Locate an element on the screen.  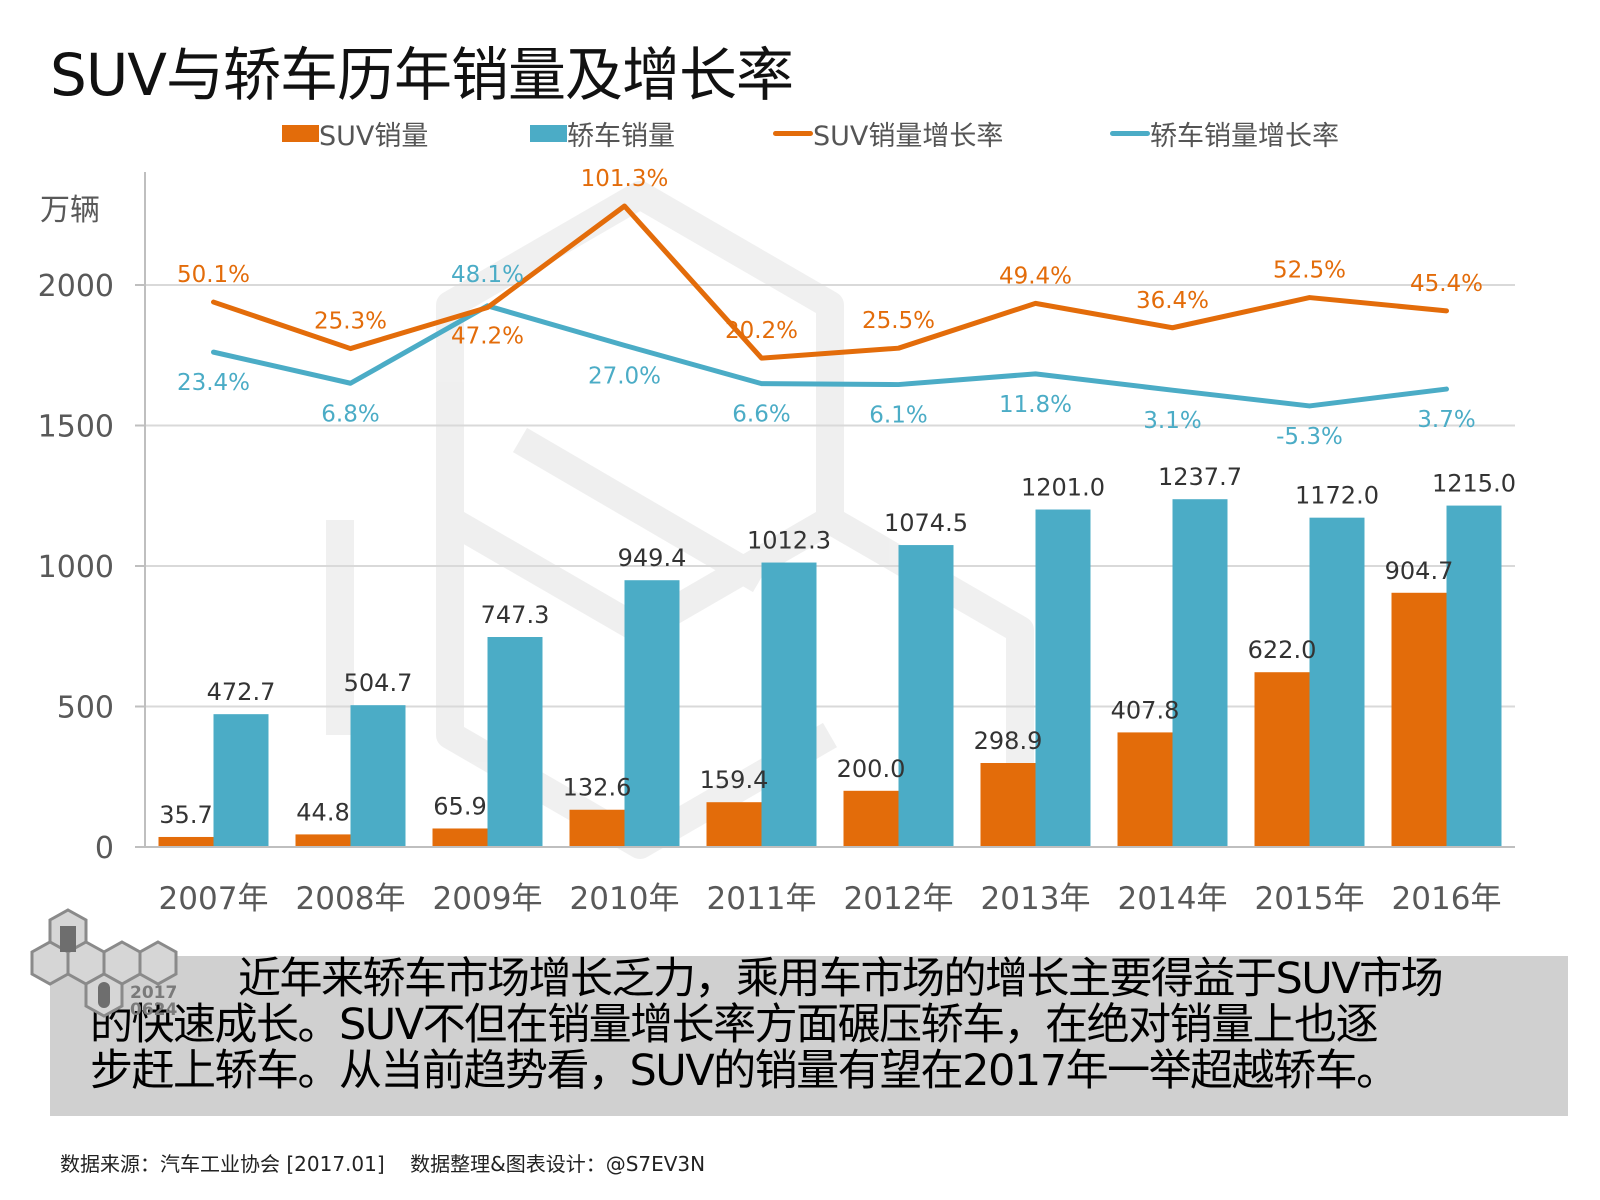
data-label-suv-sales: 622.0 is located at coordinates (1282, 650).